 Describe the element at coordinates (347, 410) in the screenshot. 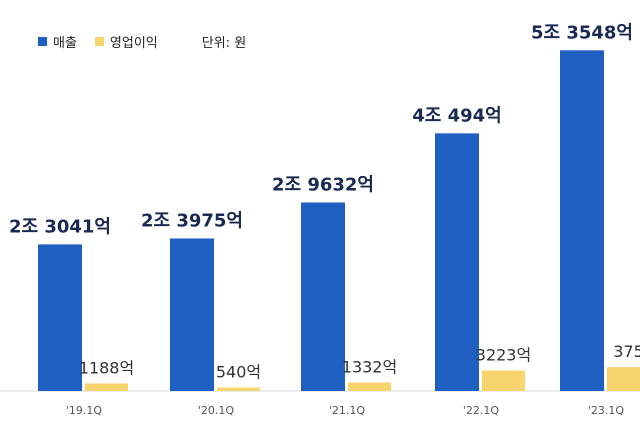

I see `x-tick-label: '21.1Q` at that location.